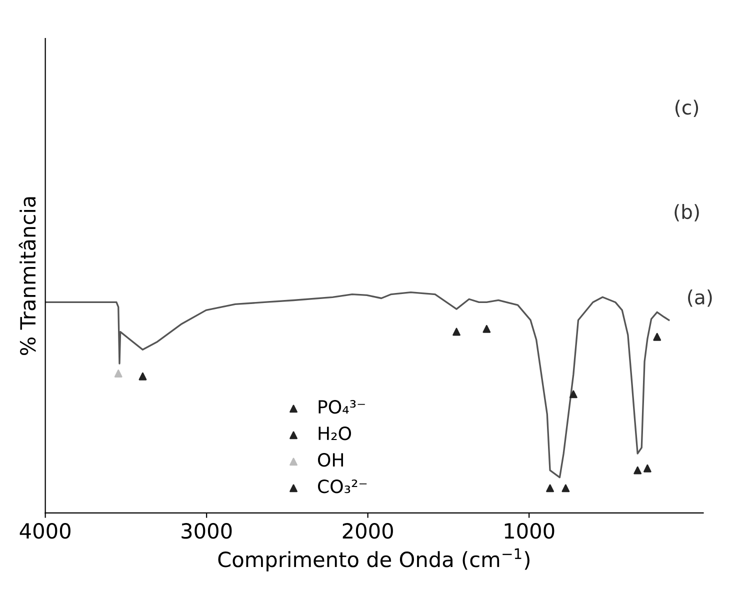 The height and width of the screenshot is (593, 731). I want to click on x-tick-label: 2000, so click(367, 531).